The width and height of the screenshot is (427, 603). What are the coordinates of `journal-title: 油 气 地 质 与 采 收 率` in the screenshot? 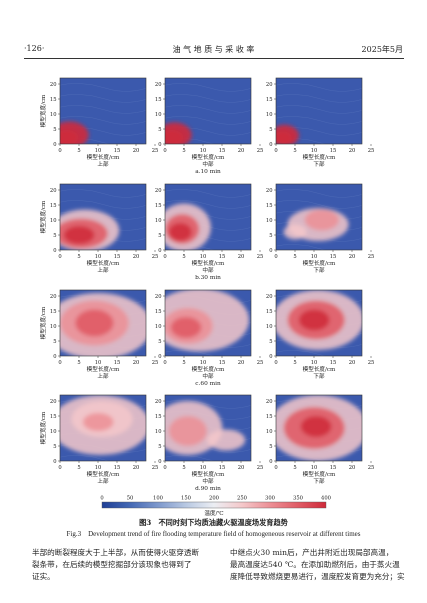 It's located at (213, 49).